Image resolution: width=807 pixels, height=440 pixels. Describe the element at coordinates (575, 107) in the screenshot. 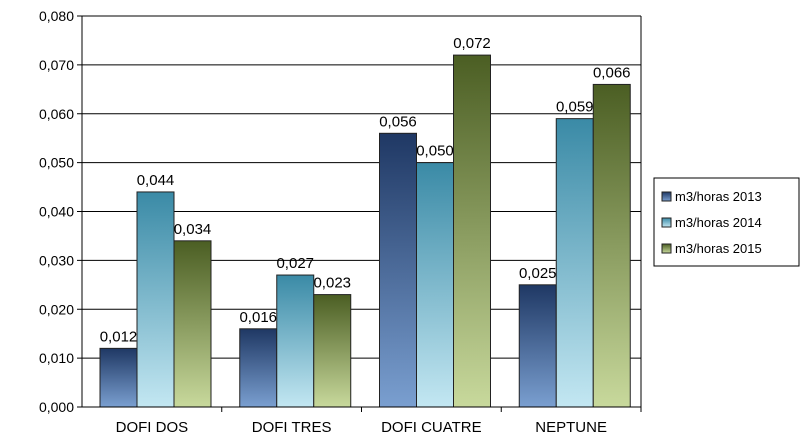

I see `data-label: 0,059` at that location.